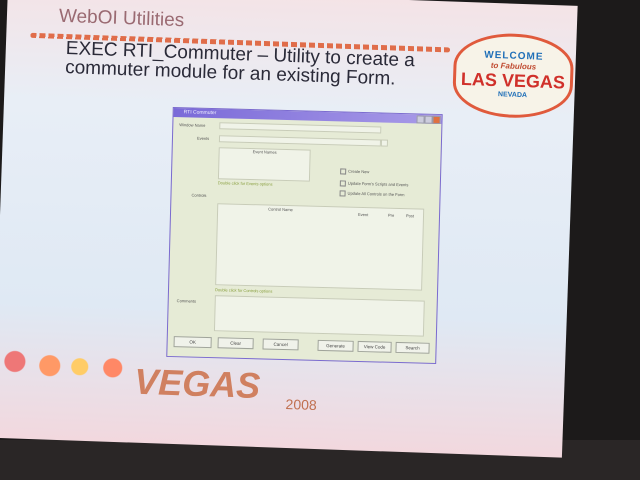 The width and height of the screenshot is (640, 480). I want to click on column-pre: Pre, so click(391, 215).